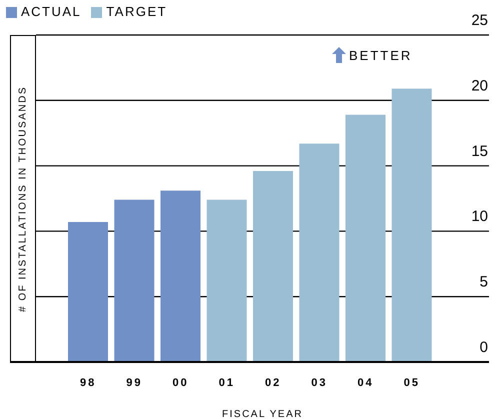 This screenshot has width=492, height=419. I want to click on x-tick-label: 98, so click(88, 383).